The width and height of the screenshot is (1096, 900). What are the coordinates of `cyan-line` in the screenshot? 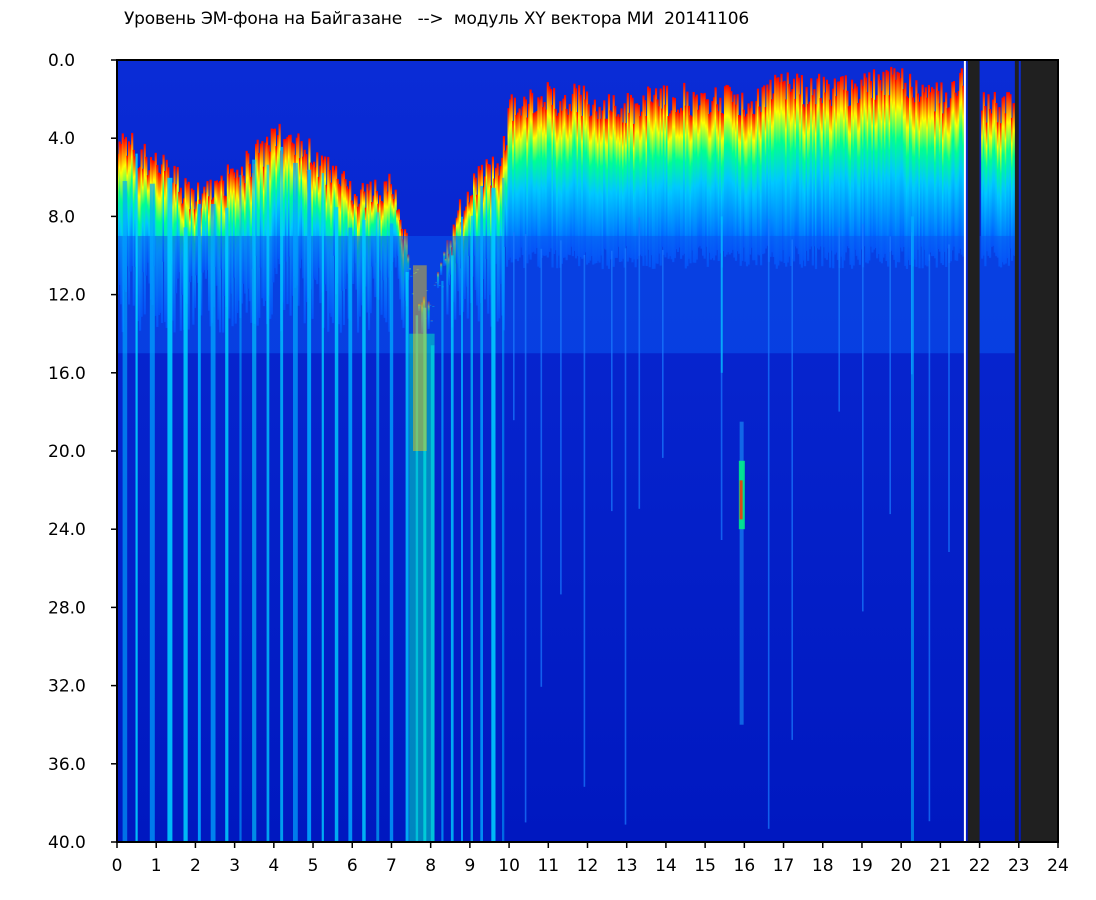 It's located at (912, 529).